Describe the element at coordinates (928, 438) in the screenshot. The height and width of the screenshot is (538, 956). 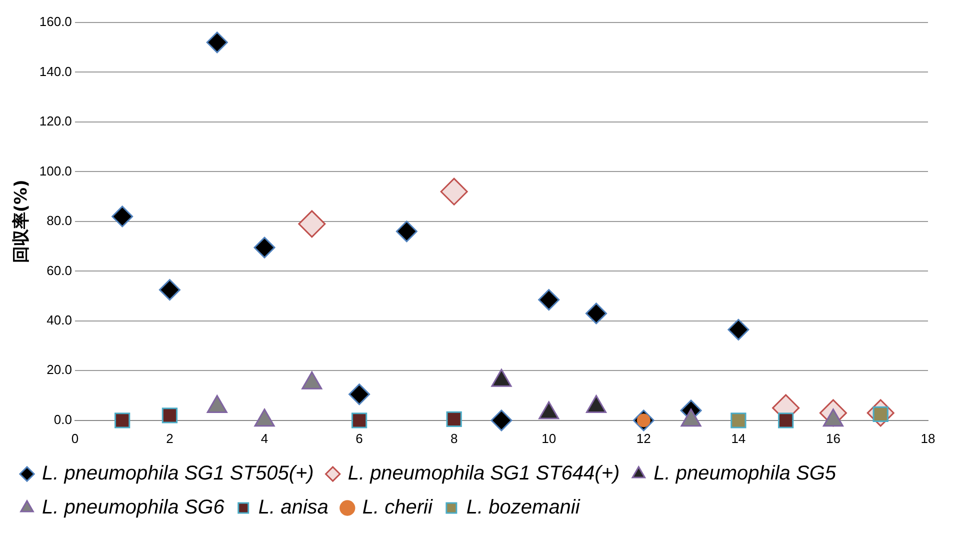
I see `x-tick-label: 18` at that location.